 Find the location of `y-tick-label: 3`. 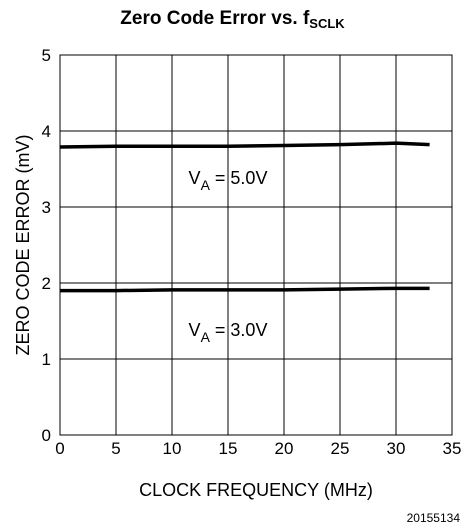

y-tick-label: 3 is located at coordinates (46, 207).